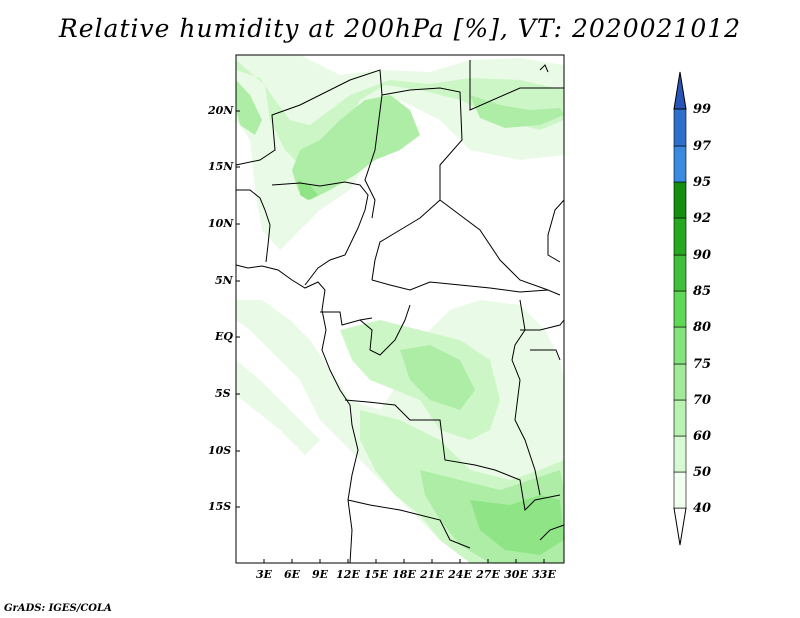  I want to click on lon-label-33e: 33E, so click(544, 574).